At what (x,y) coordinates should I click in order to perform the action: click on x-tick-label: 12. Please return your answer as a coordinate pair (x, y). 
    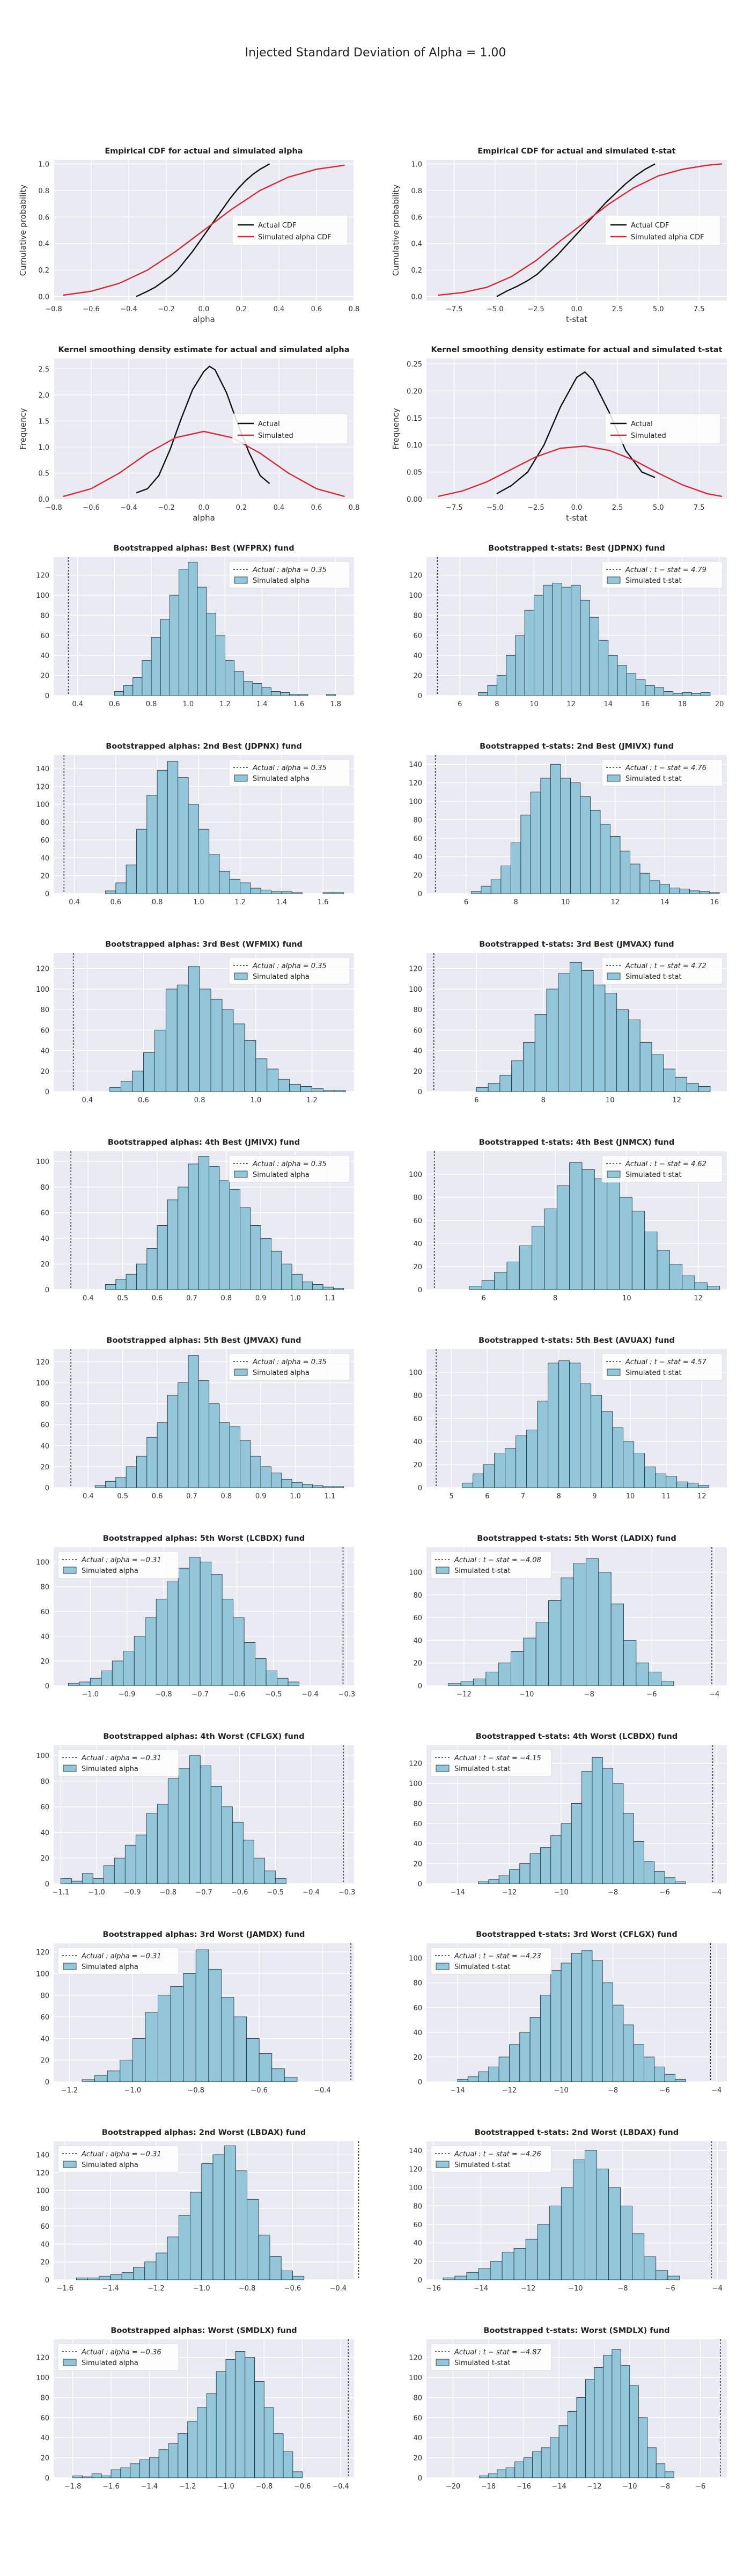
    Looking at the image, I should click on (615, 902).